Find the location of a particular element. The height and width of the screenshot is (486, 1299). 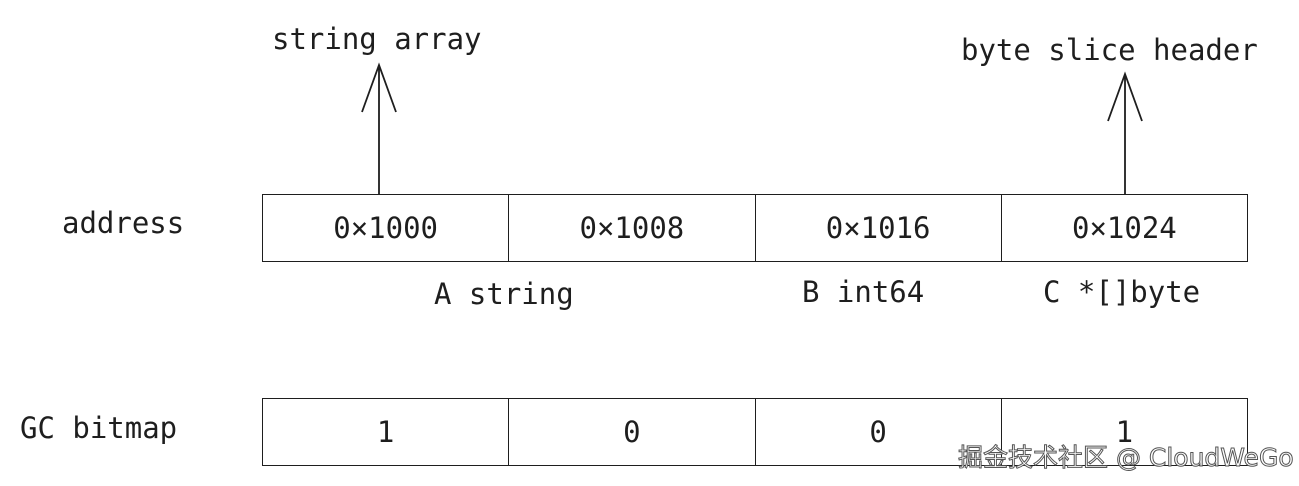

address-label: address is located at coordinates (123, 223).